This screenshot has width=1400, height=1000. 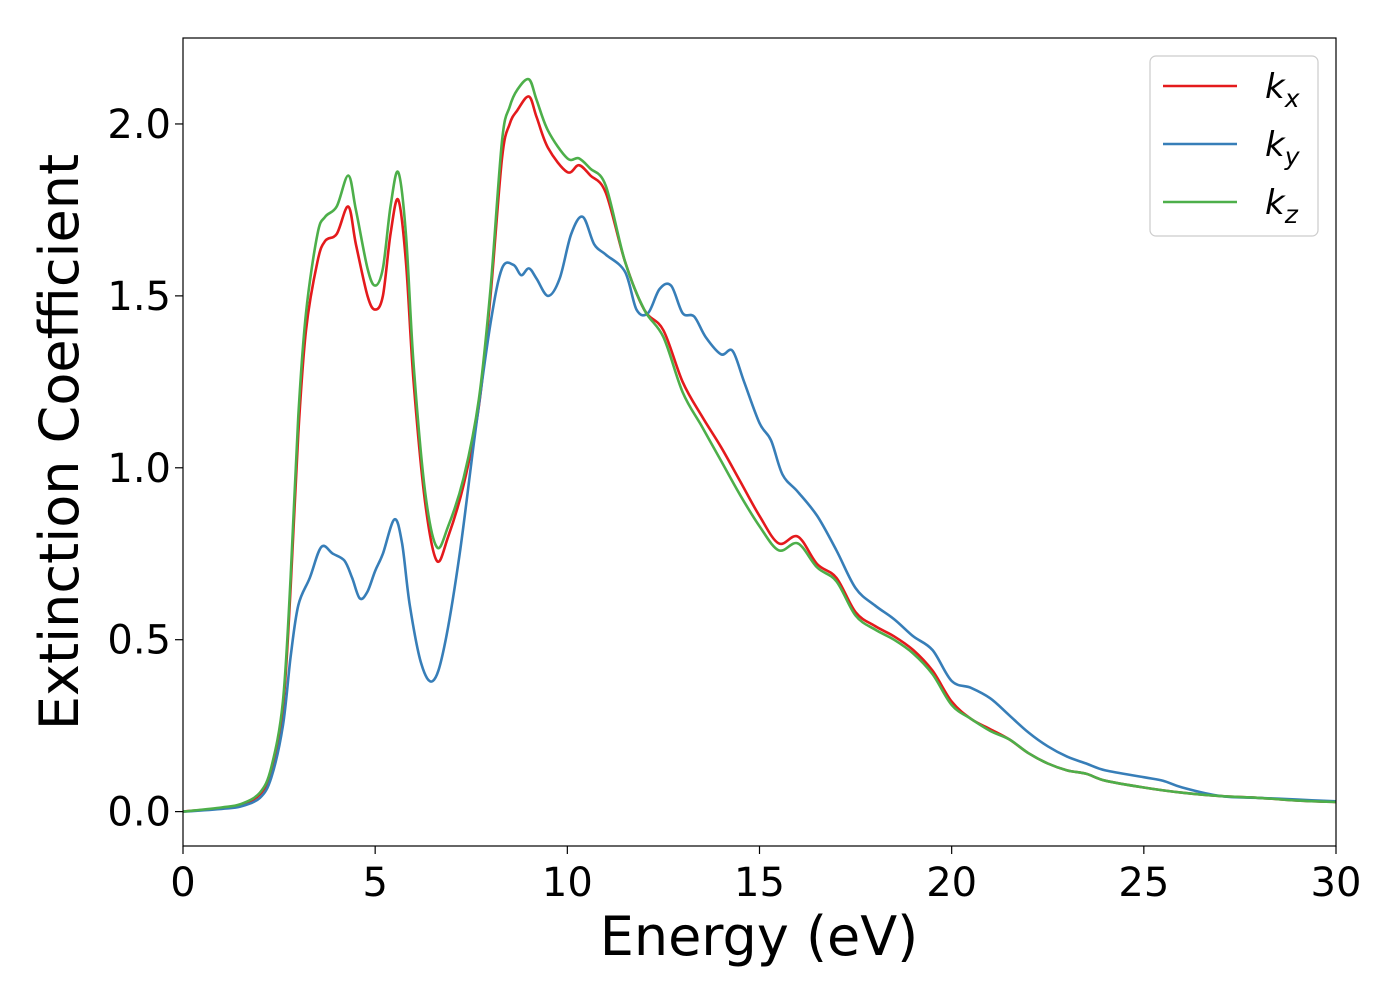 What do you see at coordinates (374, 883) in the screenshot?
I see `x-tick-label: 5` at bounding box center [374, 883].